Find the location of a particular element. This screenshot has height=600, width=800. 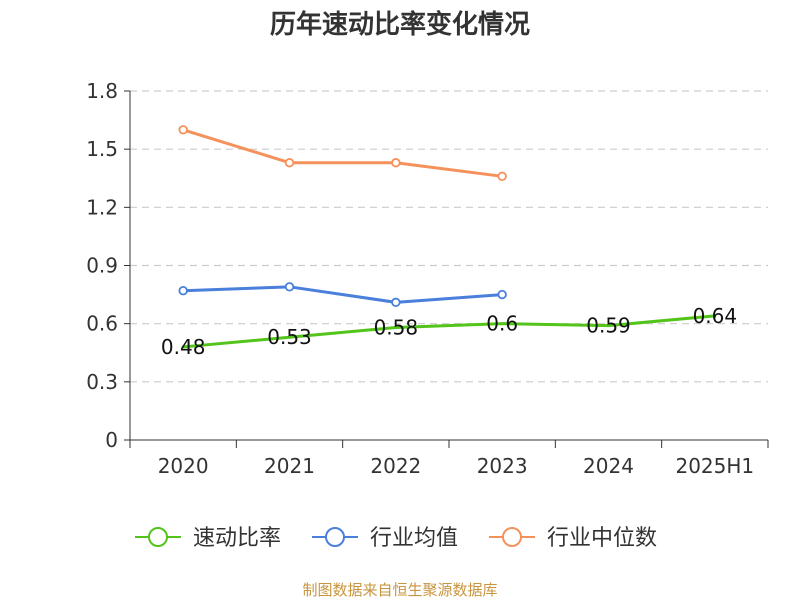

legend-label: 速动比率 is located at coordinates (237, 538).